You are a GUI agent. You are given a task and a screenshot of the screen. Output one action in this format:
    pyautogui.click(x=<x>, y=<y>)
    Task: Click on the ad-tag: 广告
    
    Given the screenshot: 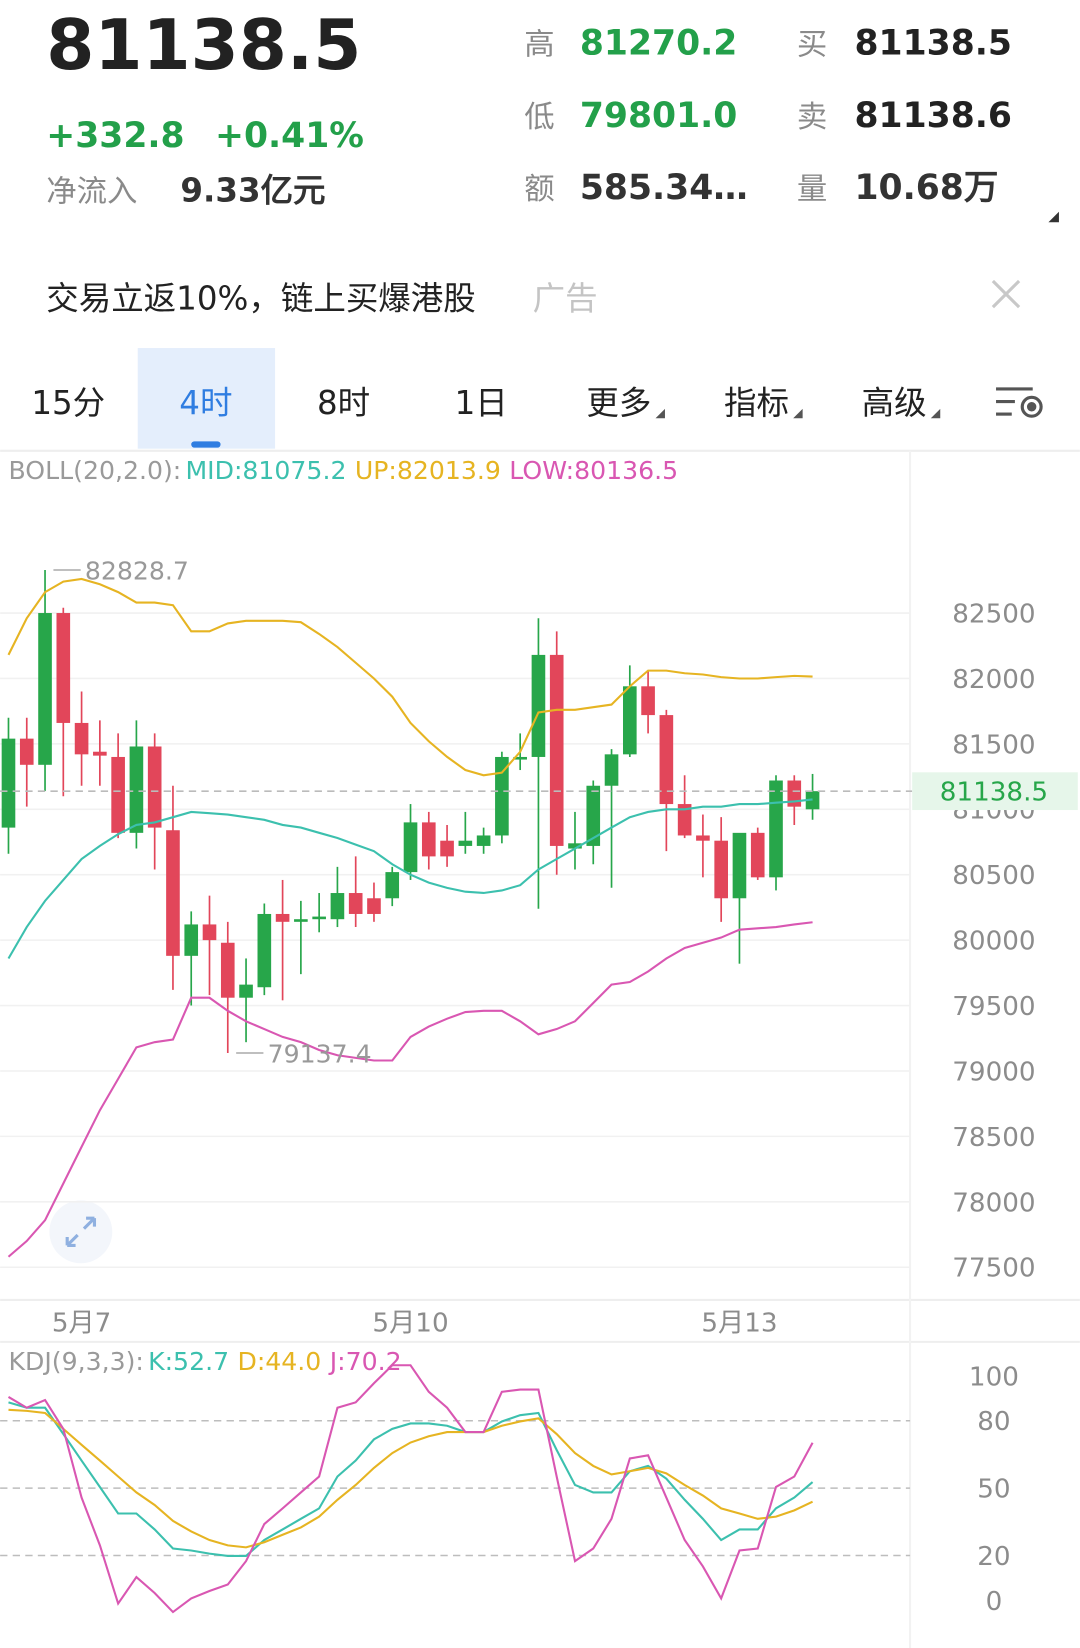 What is the action you would take?
    pyautogui.click(x=565, y=298)
    